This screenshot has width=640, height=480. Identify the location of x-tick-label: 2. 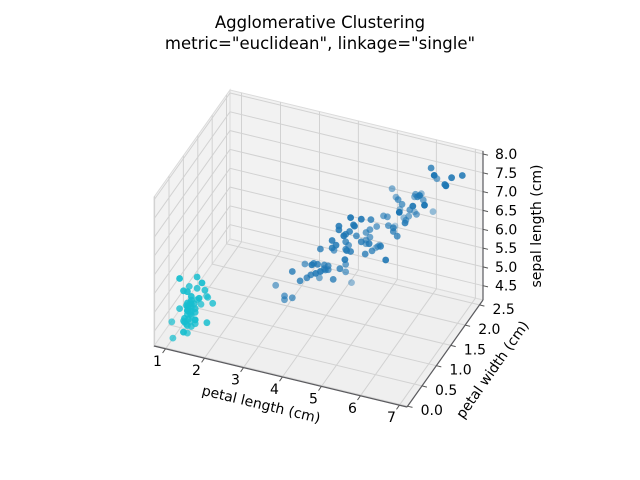
(196, 371).